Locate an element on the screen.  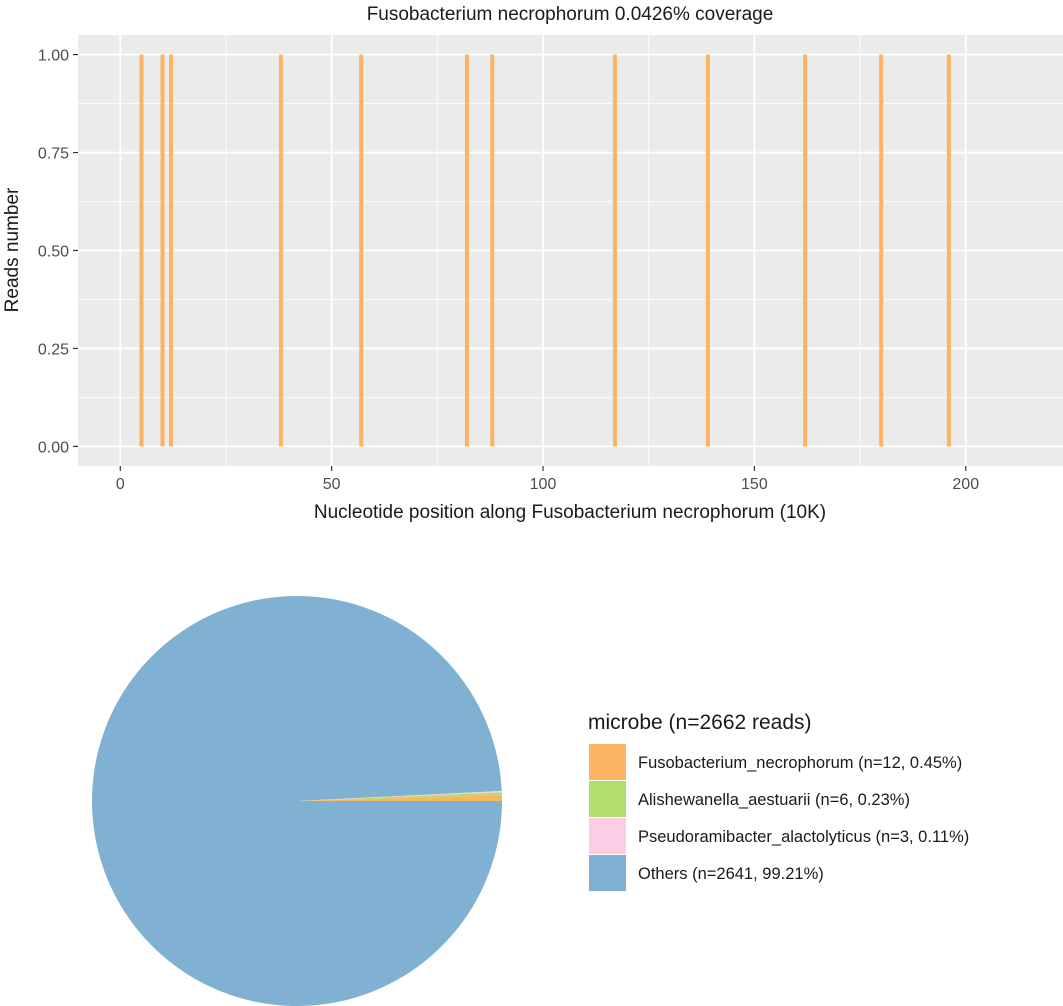
x-axis: 0 50 100 150 200 is located at coordinates (547, 479).